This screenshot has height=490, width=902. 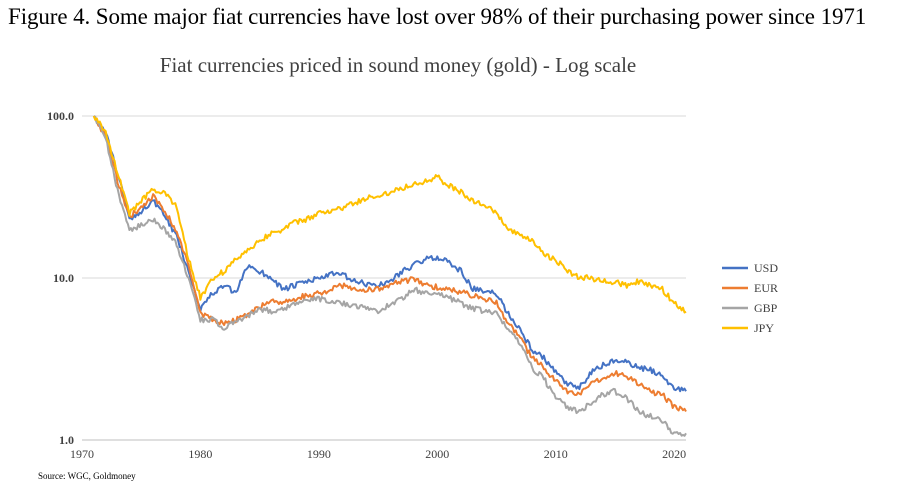 I want to click on legend-label-usd: USD, so click(x=766, y=268).